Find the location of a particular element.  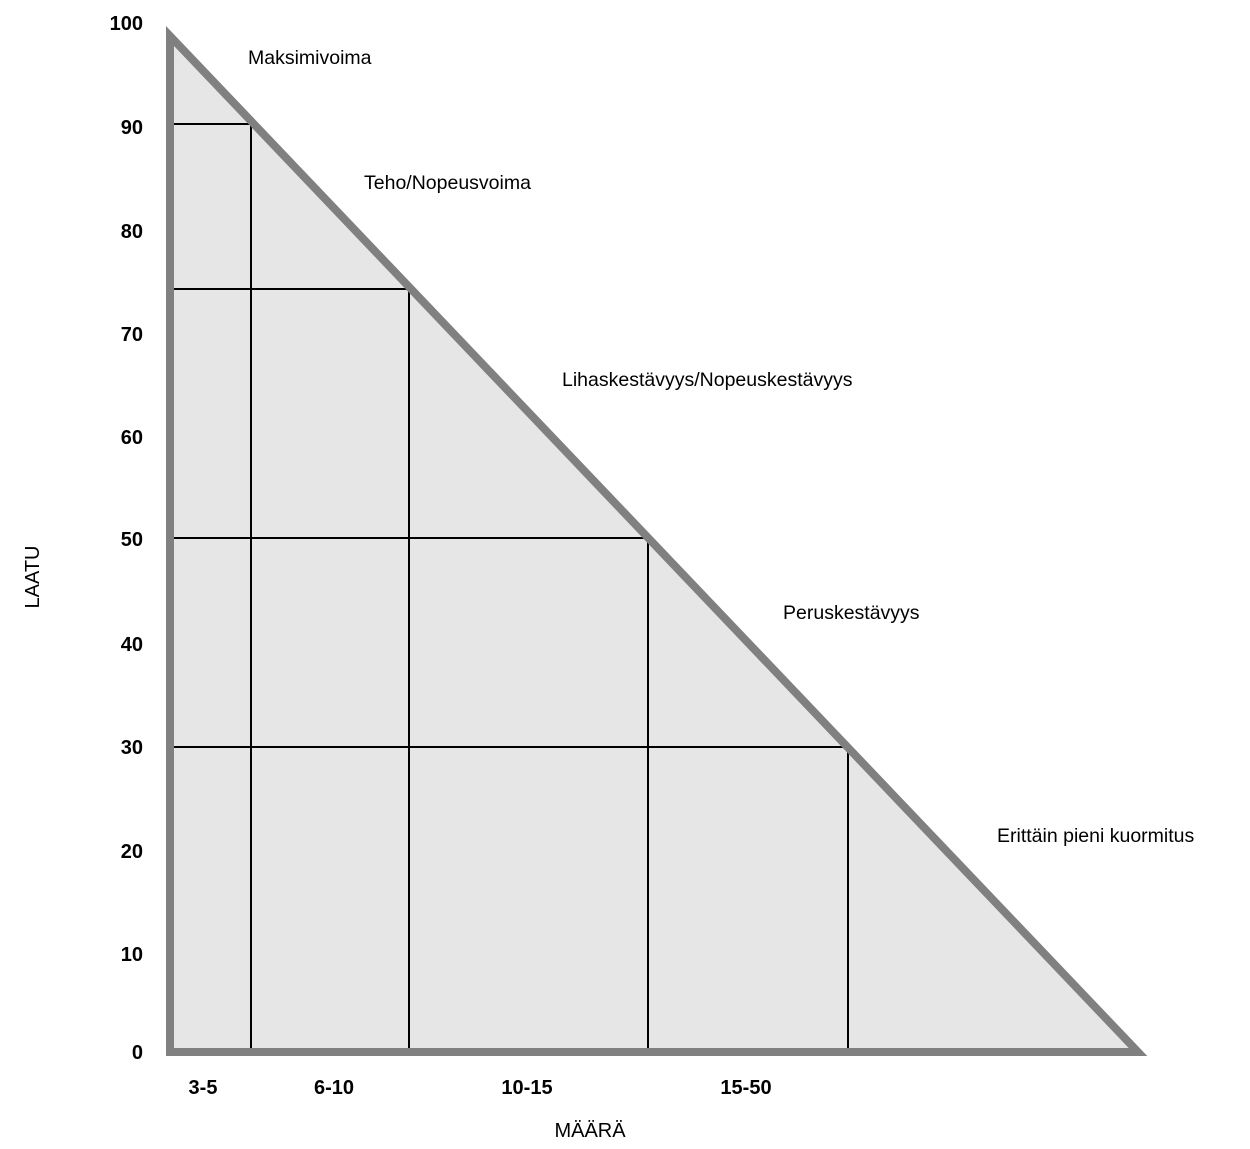

x-category-3-5: 3-5 is located at coordinates (203, 1088).